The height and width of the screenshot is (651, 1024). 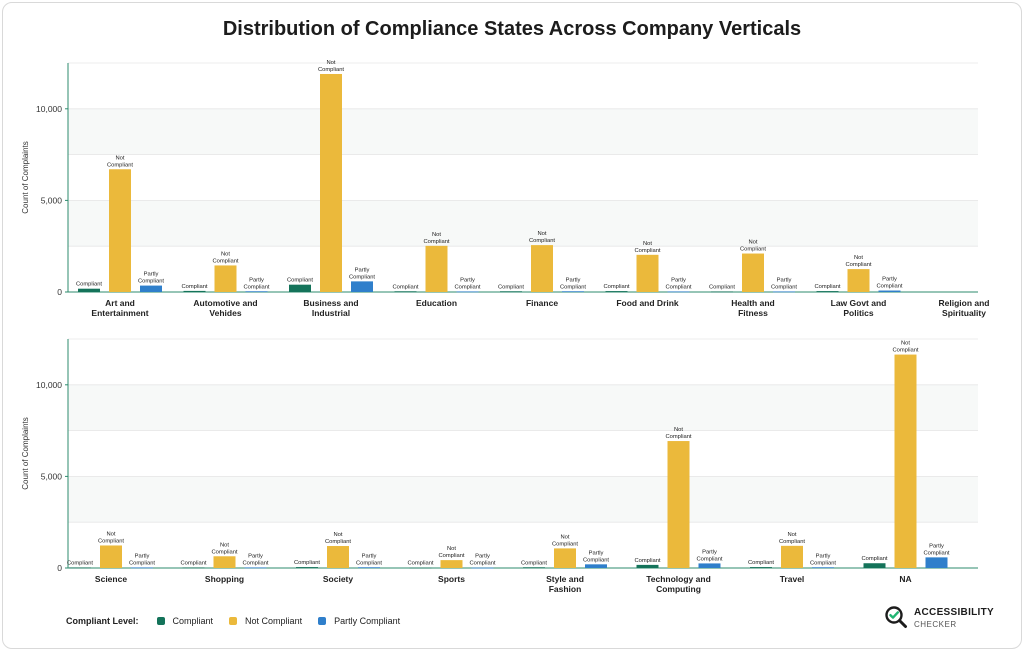 What do you see at coordinates (964, 303) in the screenshot?
I see `x-tick-label: Religion and` at bounding box center [964, 303].